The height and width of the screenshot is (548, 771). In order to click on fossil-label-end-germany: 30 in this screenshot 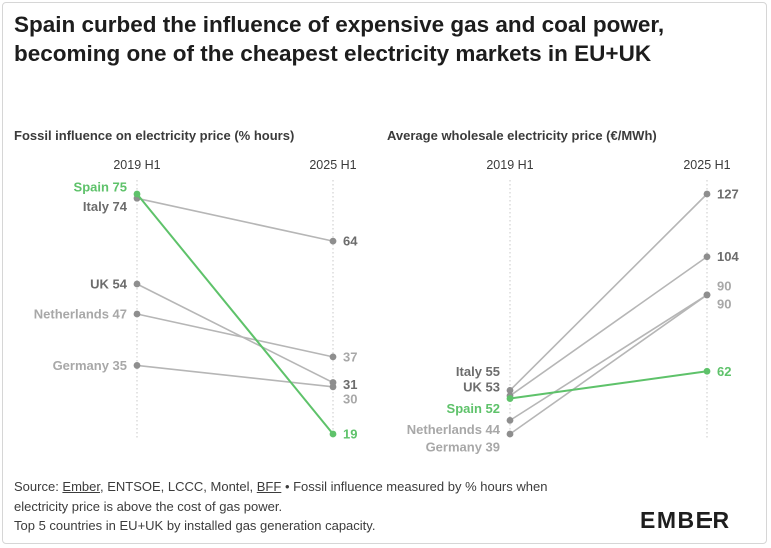, I will do `click(350, 398)`.